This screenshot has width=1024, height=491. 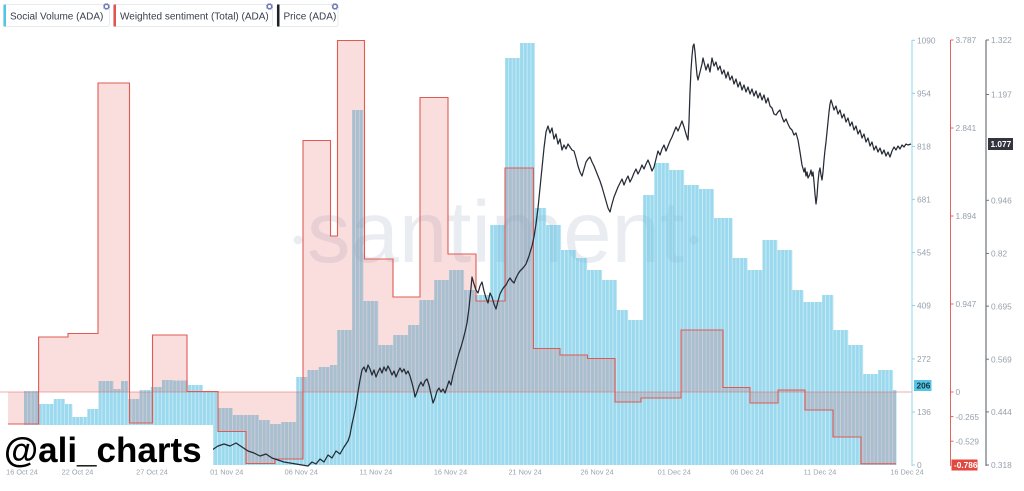 I want to click on svg-text: 11 Dec 24, so click(x=820, y=472).